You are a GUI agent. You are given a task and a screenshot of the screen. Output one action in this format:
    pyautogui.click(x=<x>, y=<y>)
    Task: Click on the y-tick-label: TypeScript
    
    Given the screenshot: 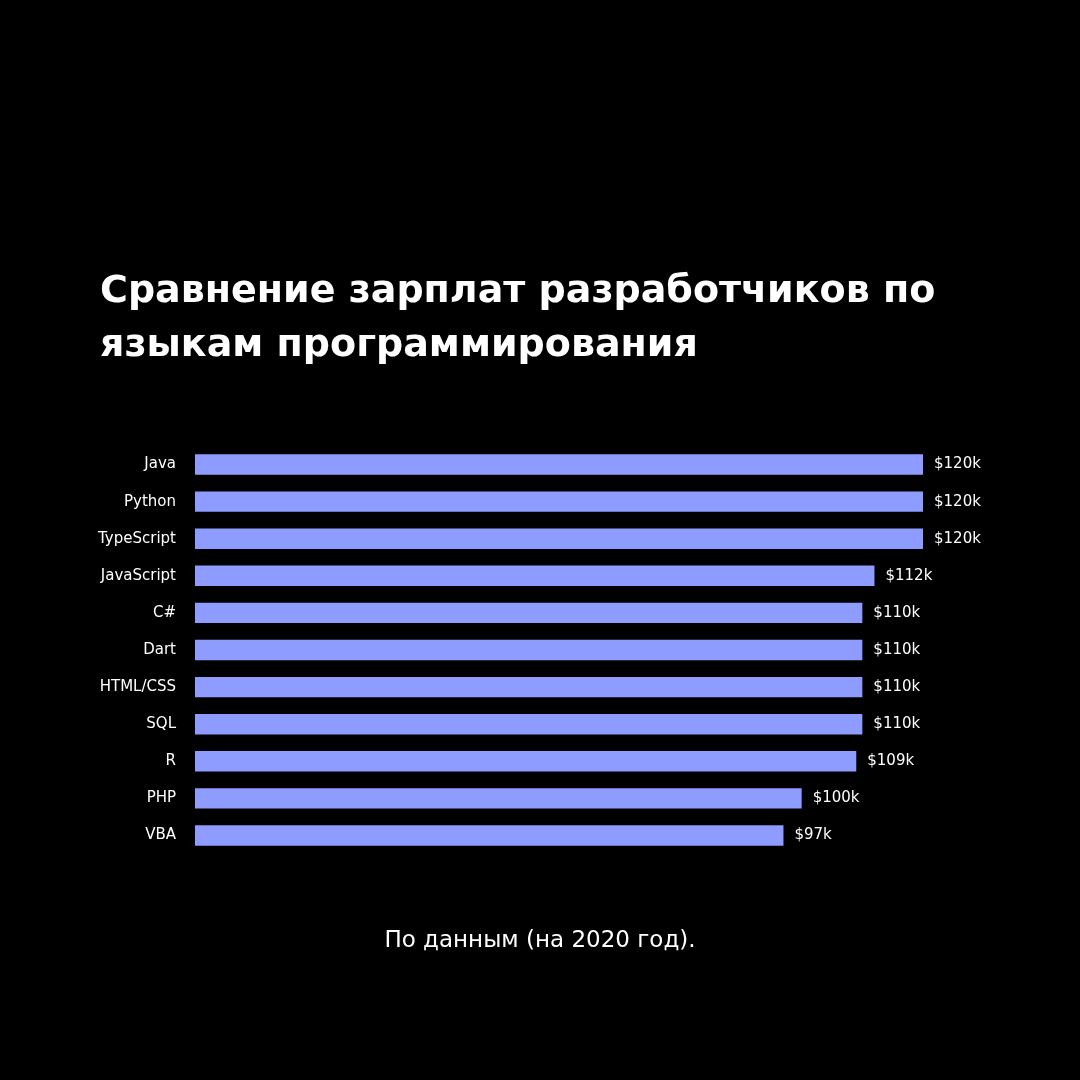 What is the action you would take?
    pyautogui.click(x=137, y=537)
    